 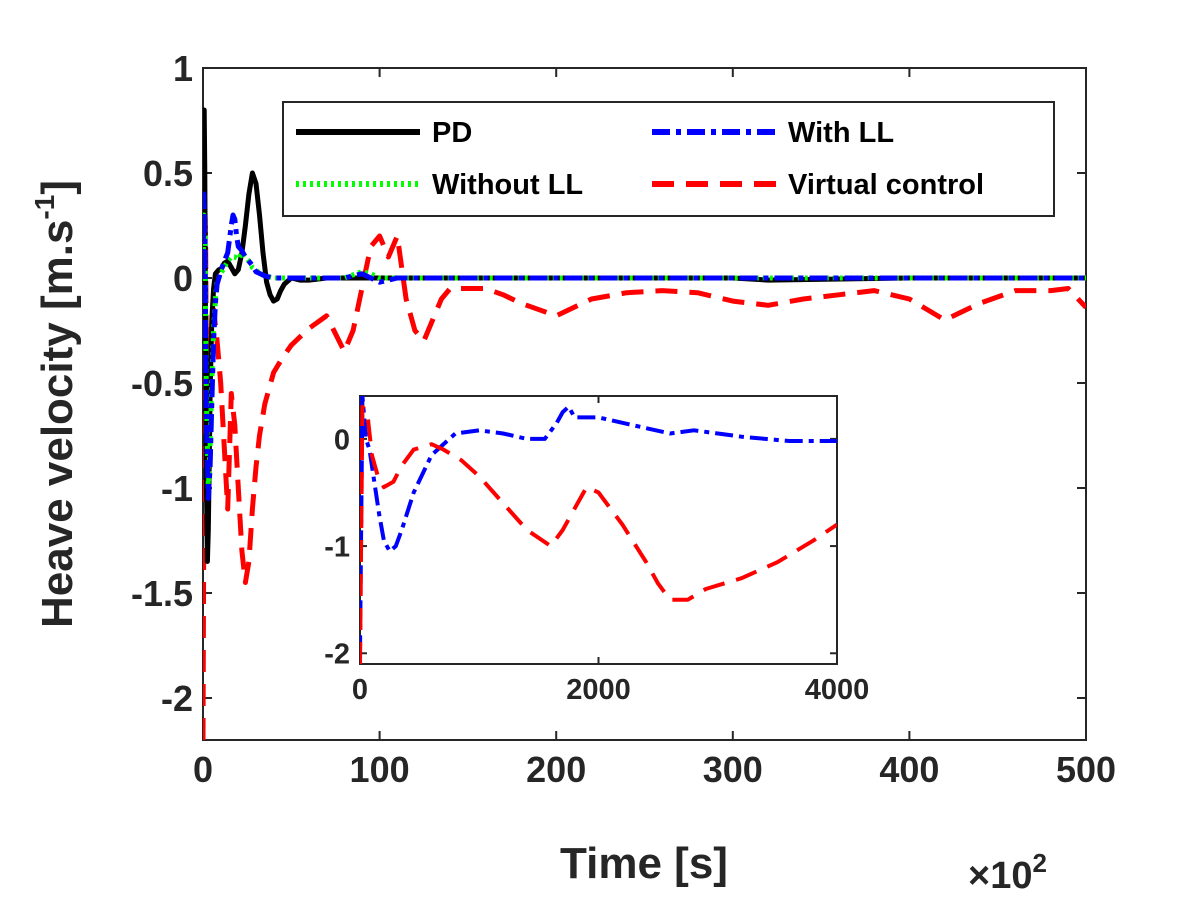 What do you see at coordinates (203, 769) in the screenshot?
I see `main-x-tick-label: 0` at bounding box center [203, 769].